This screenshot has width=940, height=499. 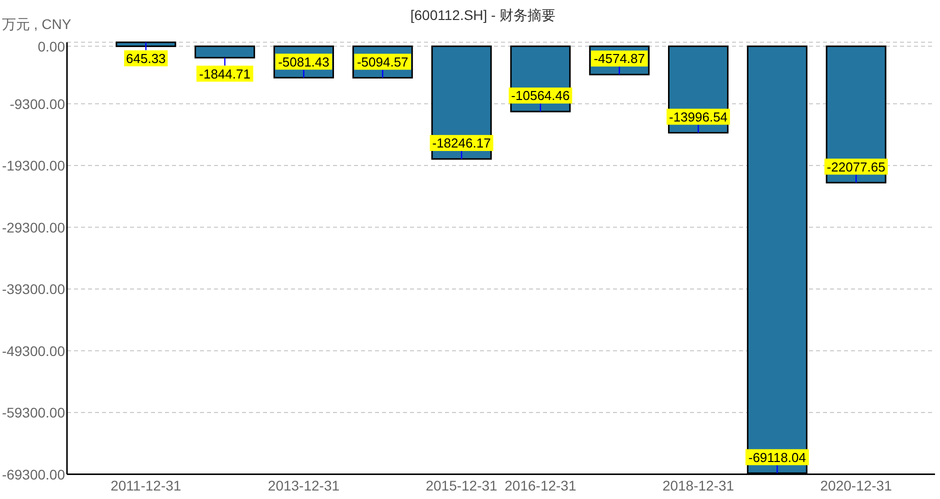 I want to click on x-tick-label: 2013-12-31, so click(x=304, y=485).